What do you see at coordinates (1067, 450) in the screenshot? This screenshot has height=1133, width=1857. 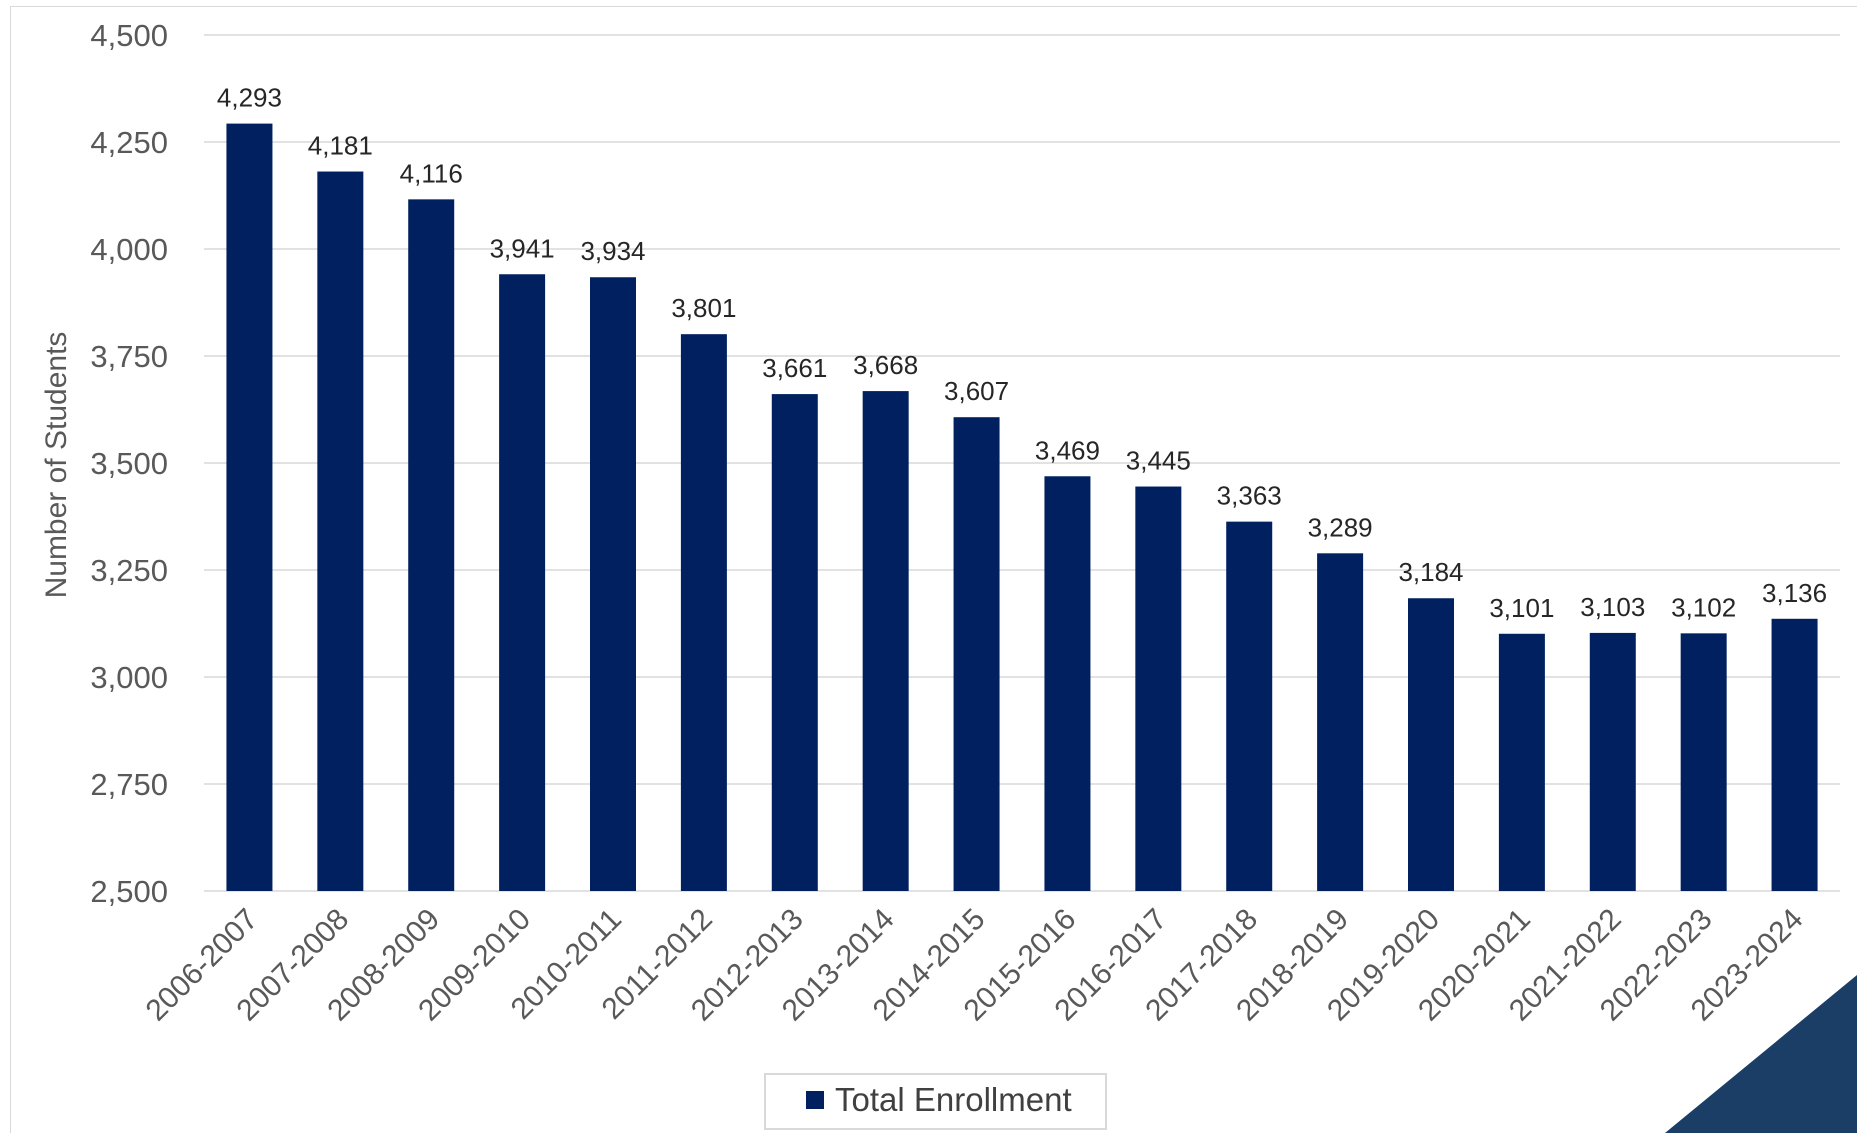 I see `data-label: 3,469` at bounding box center [1067, 450].